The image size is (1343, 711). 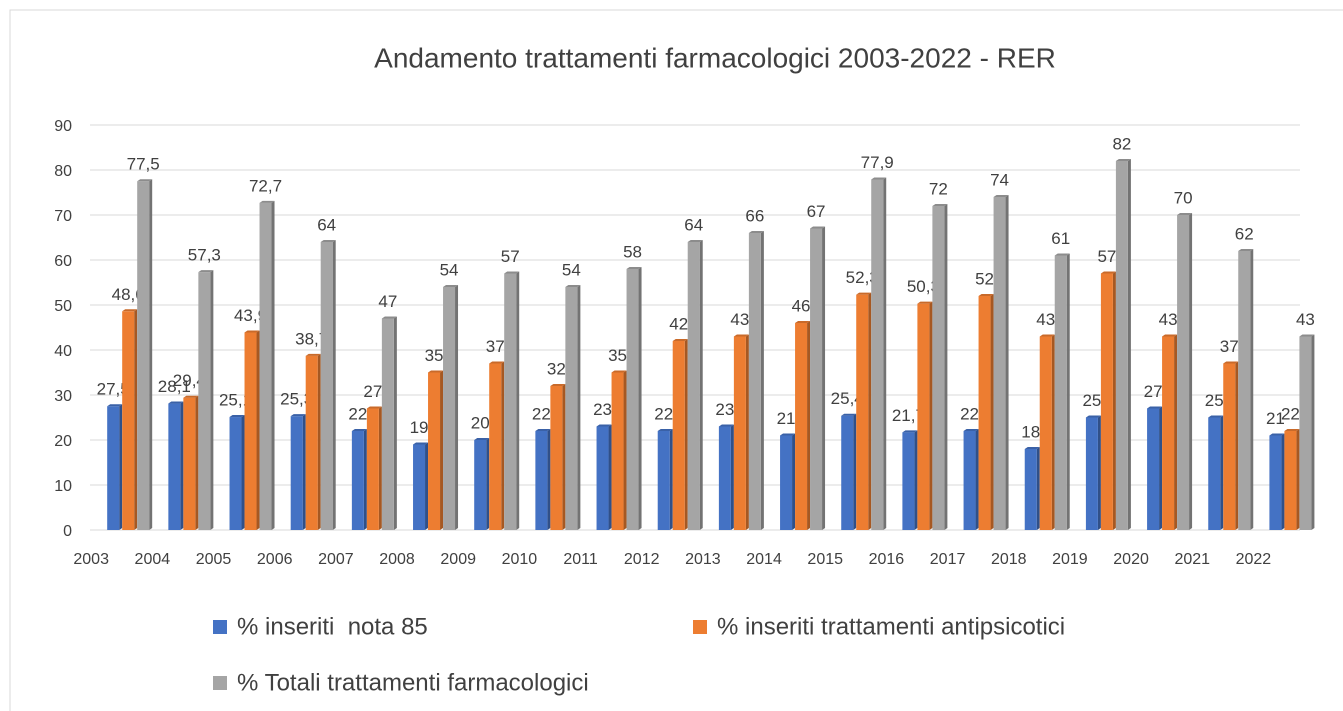 I want to click on value-label: 43, so click(x=739, y=319).